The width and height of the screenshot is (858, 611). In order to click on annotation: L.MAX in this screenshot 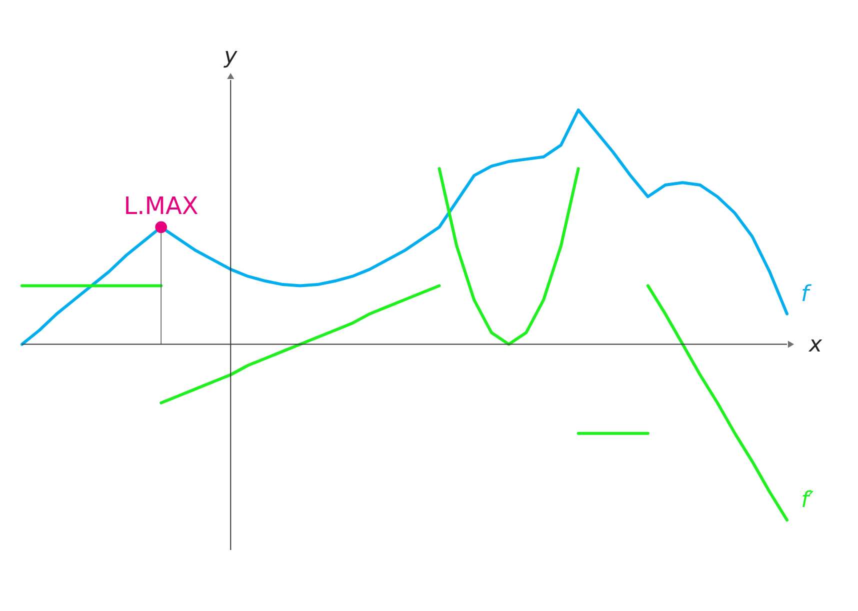, I will do `click(161, 206)`.